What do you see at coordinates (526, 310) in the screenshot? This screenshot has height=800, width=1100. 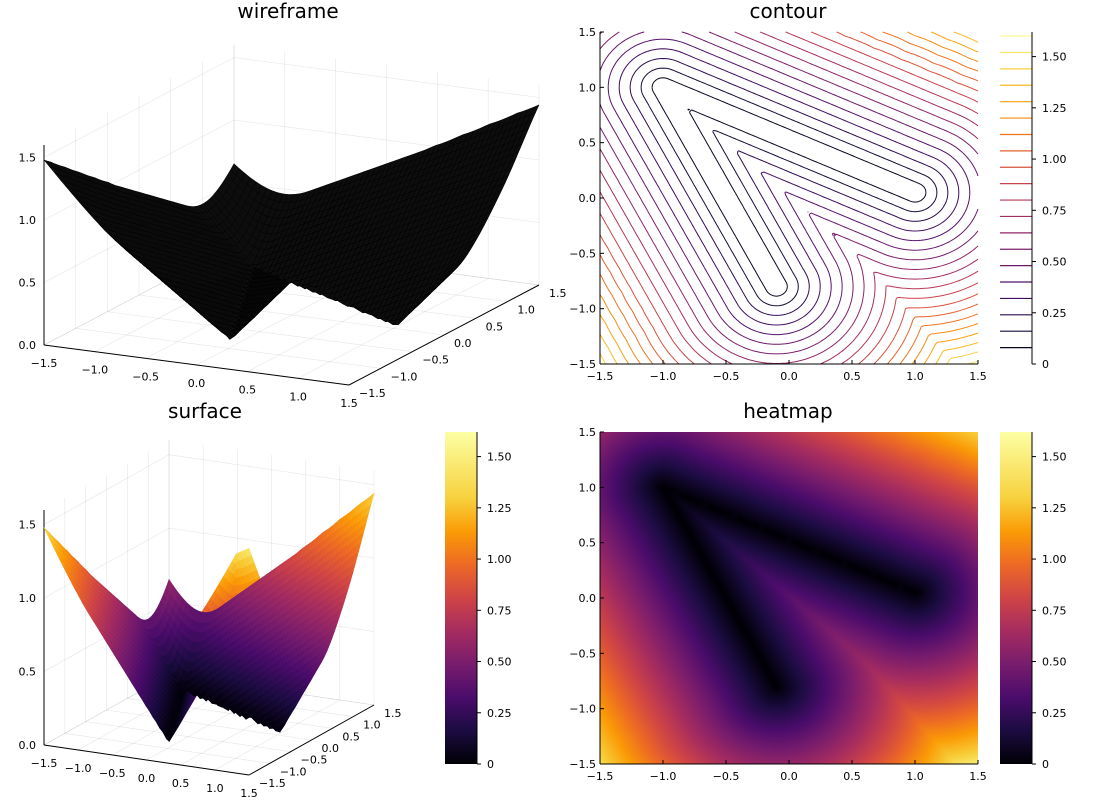 I see `wireframe-y-tick-label: 1.0` at bounding box center [526, 310].